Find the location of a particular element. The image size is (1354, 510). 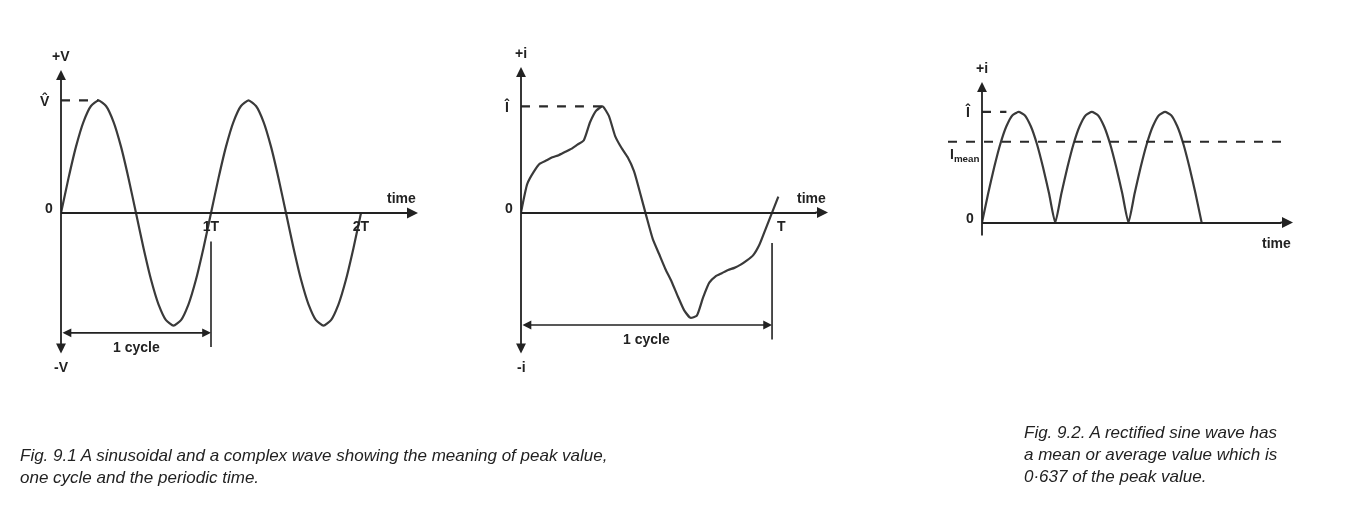

y-axis-title: +V is located at coordinates (61, 56).